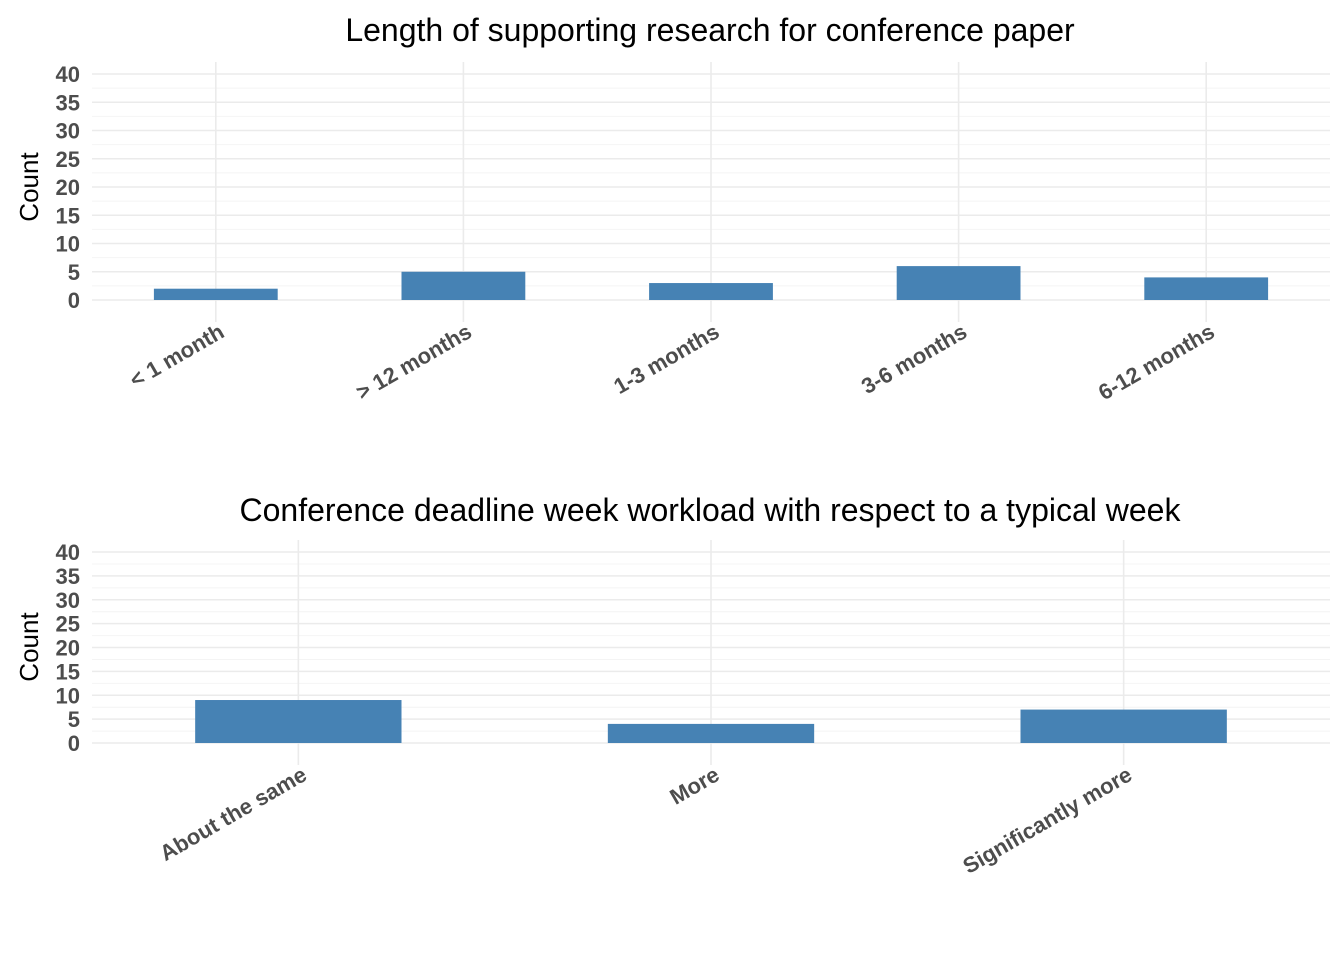 Image resolution: width=1344 pixels, height=960 pixels. I want to click on bar-6-12-months, so click(1206, 288).